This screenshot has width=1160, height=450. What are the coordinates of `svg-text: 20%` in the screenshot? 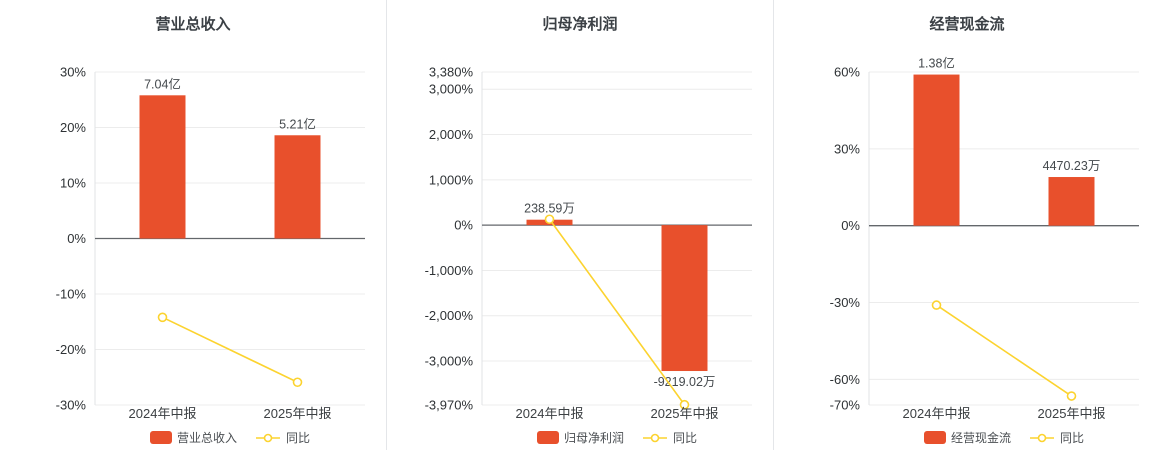 It's located at (73, 127).